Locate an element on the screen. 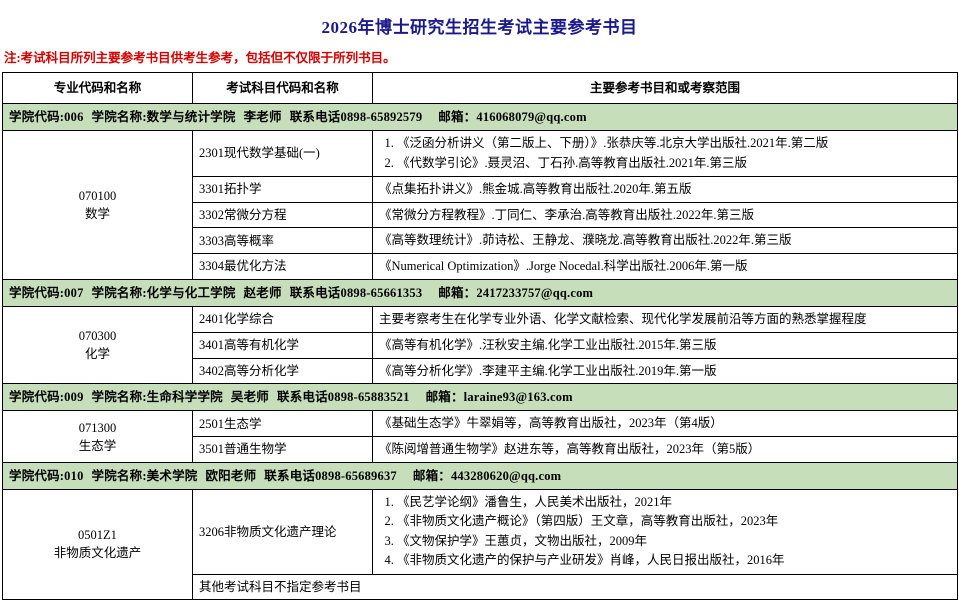 The height and width of the screenshot is (600, 959). book-entry: 《非物质文化遗产概论》（第四版）王文章，高等教育出版社，2023年 is located at coordinates (674, 521).